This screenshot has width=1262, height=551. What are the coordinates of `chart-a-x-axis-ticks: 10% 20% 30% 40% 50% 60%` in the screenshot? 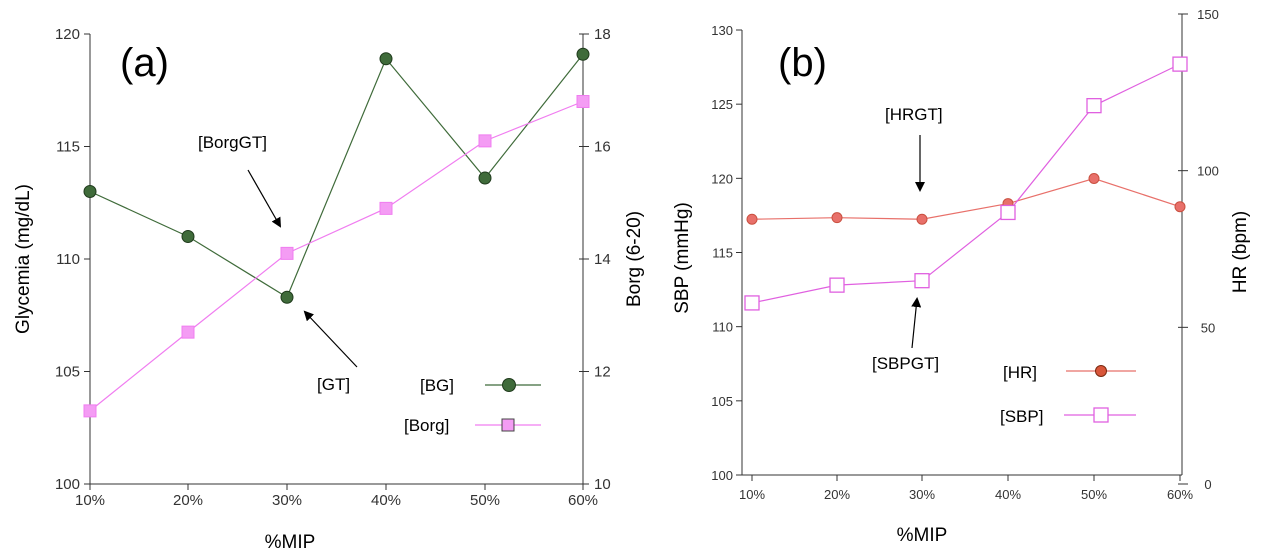 It's located at (336, 496).